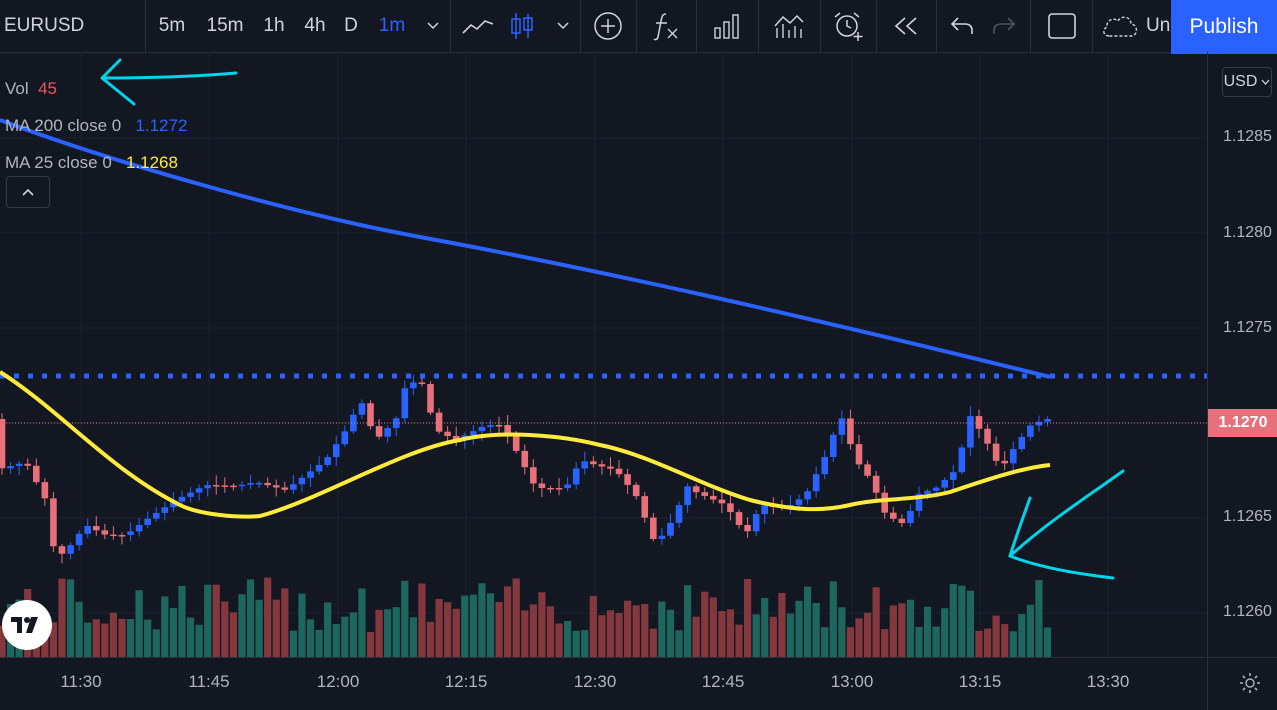 The image size is (1277, 710). I want to click on interval-label: 5m, so click(172, 25).